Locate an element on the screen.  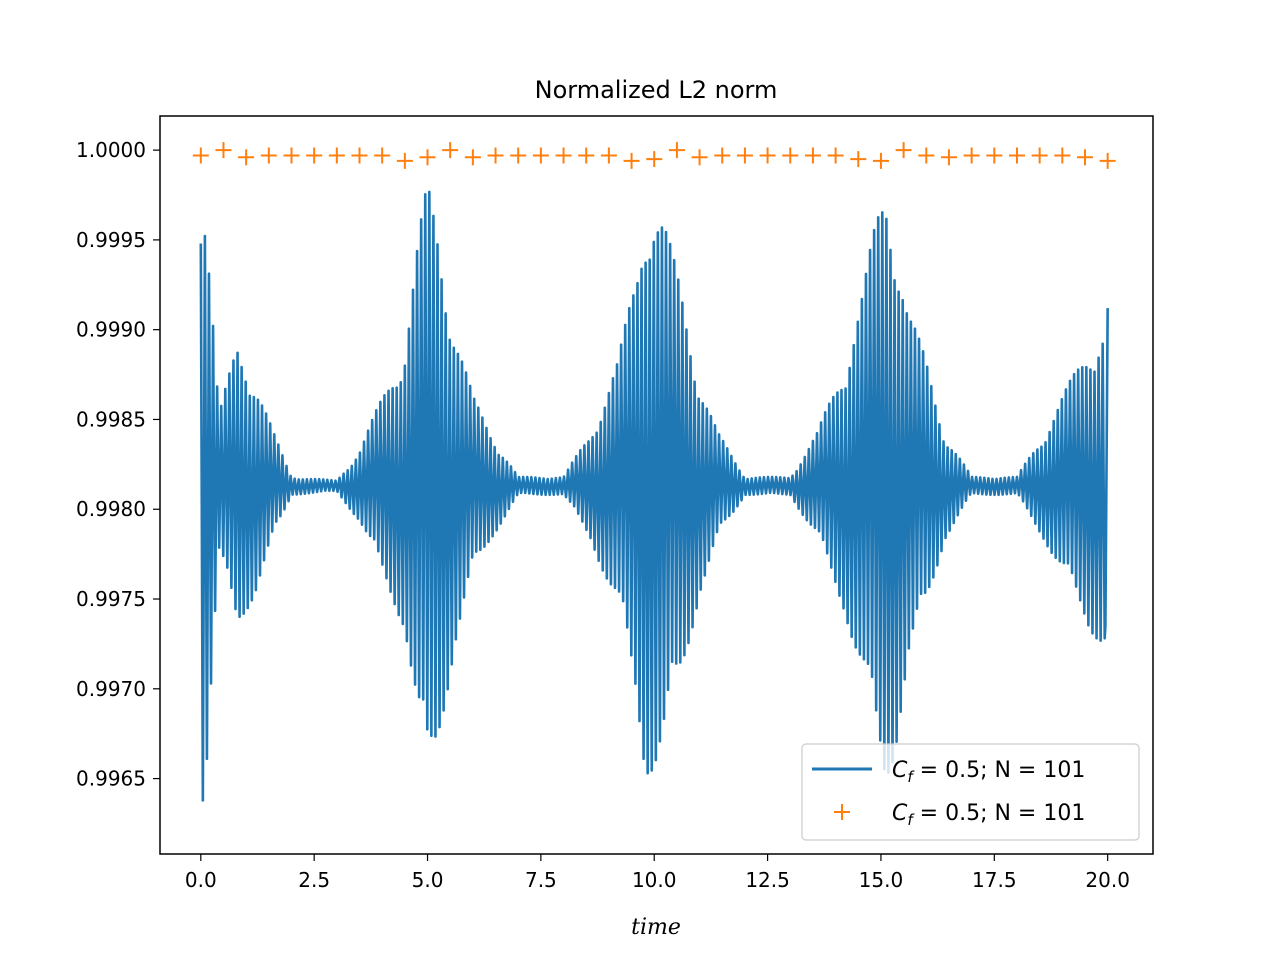
x-tick-label: 2.5 is located at coordinates (314, 880).